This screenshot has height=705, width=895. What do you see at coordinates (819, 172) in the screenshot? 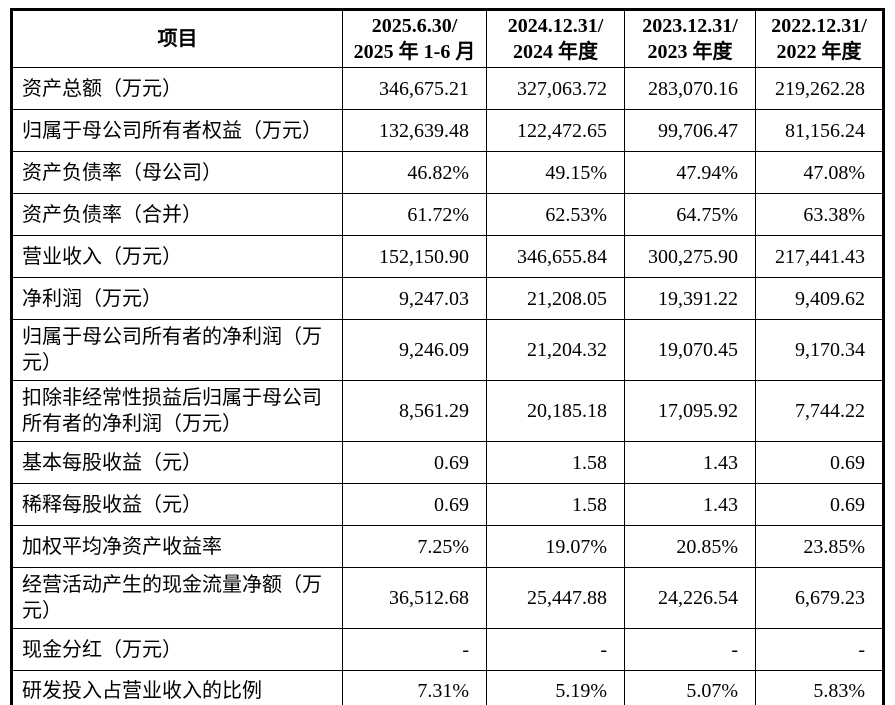
I see `row-value: 47.08%` at bounding box center [819, 172].